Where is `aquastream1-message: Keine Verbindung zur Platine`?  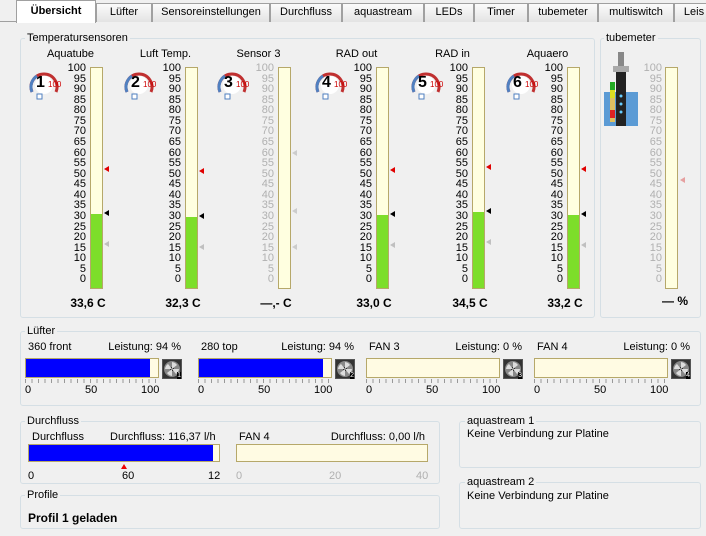
aquastream1-message: Keine Verbindung zur Platine is located at coordinates (538, 434).